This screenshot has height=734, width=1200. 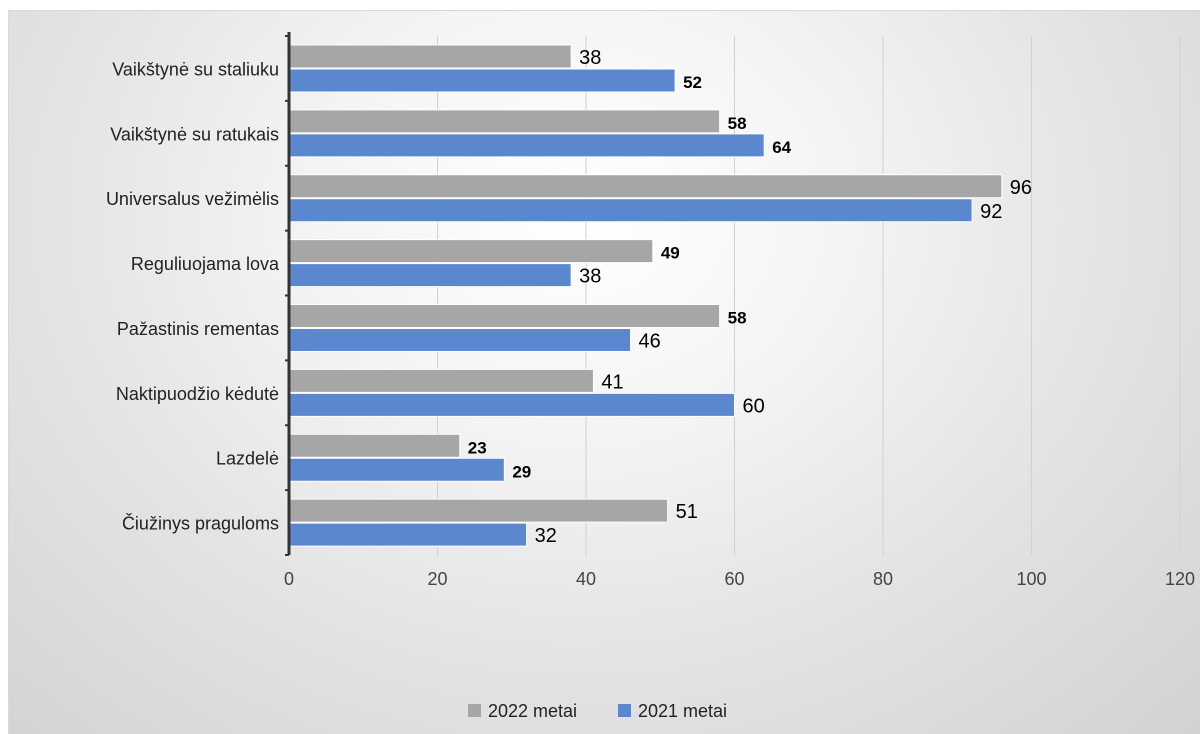 What do you see at coordinates (754, 406) in the screenshot?
I see `data-label: 60` at bounding box center [754, 406].